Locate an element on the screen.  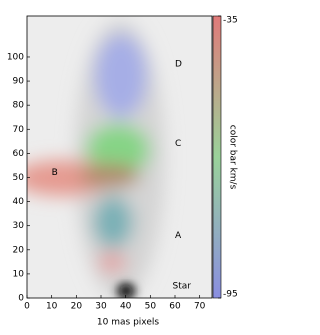
x-tick-label: 50 is located at coordinates (151, 307).